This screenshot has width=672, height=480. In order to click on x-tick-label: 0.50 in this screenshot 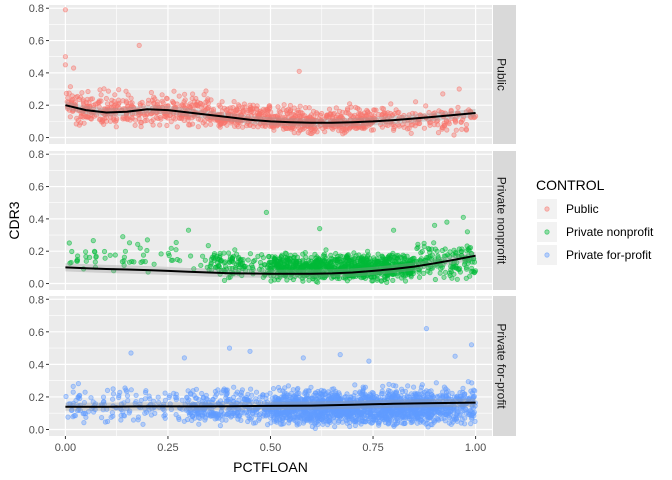, I will do `click(270, 448)`.